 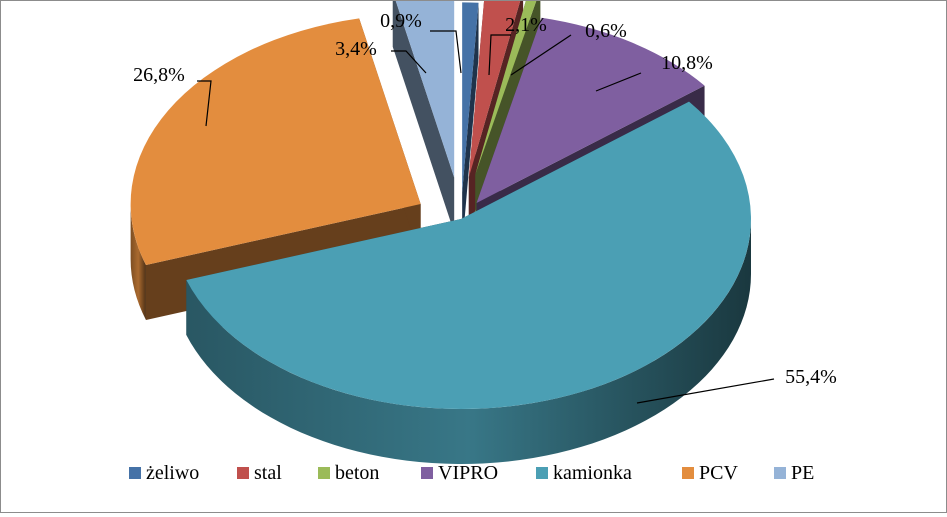 I want to click on legend-swatch-zeliwo, so click(x=135, y=473).